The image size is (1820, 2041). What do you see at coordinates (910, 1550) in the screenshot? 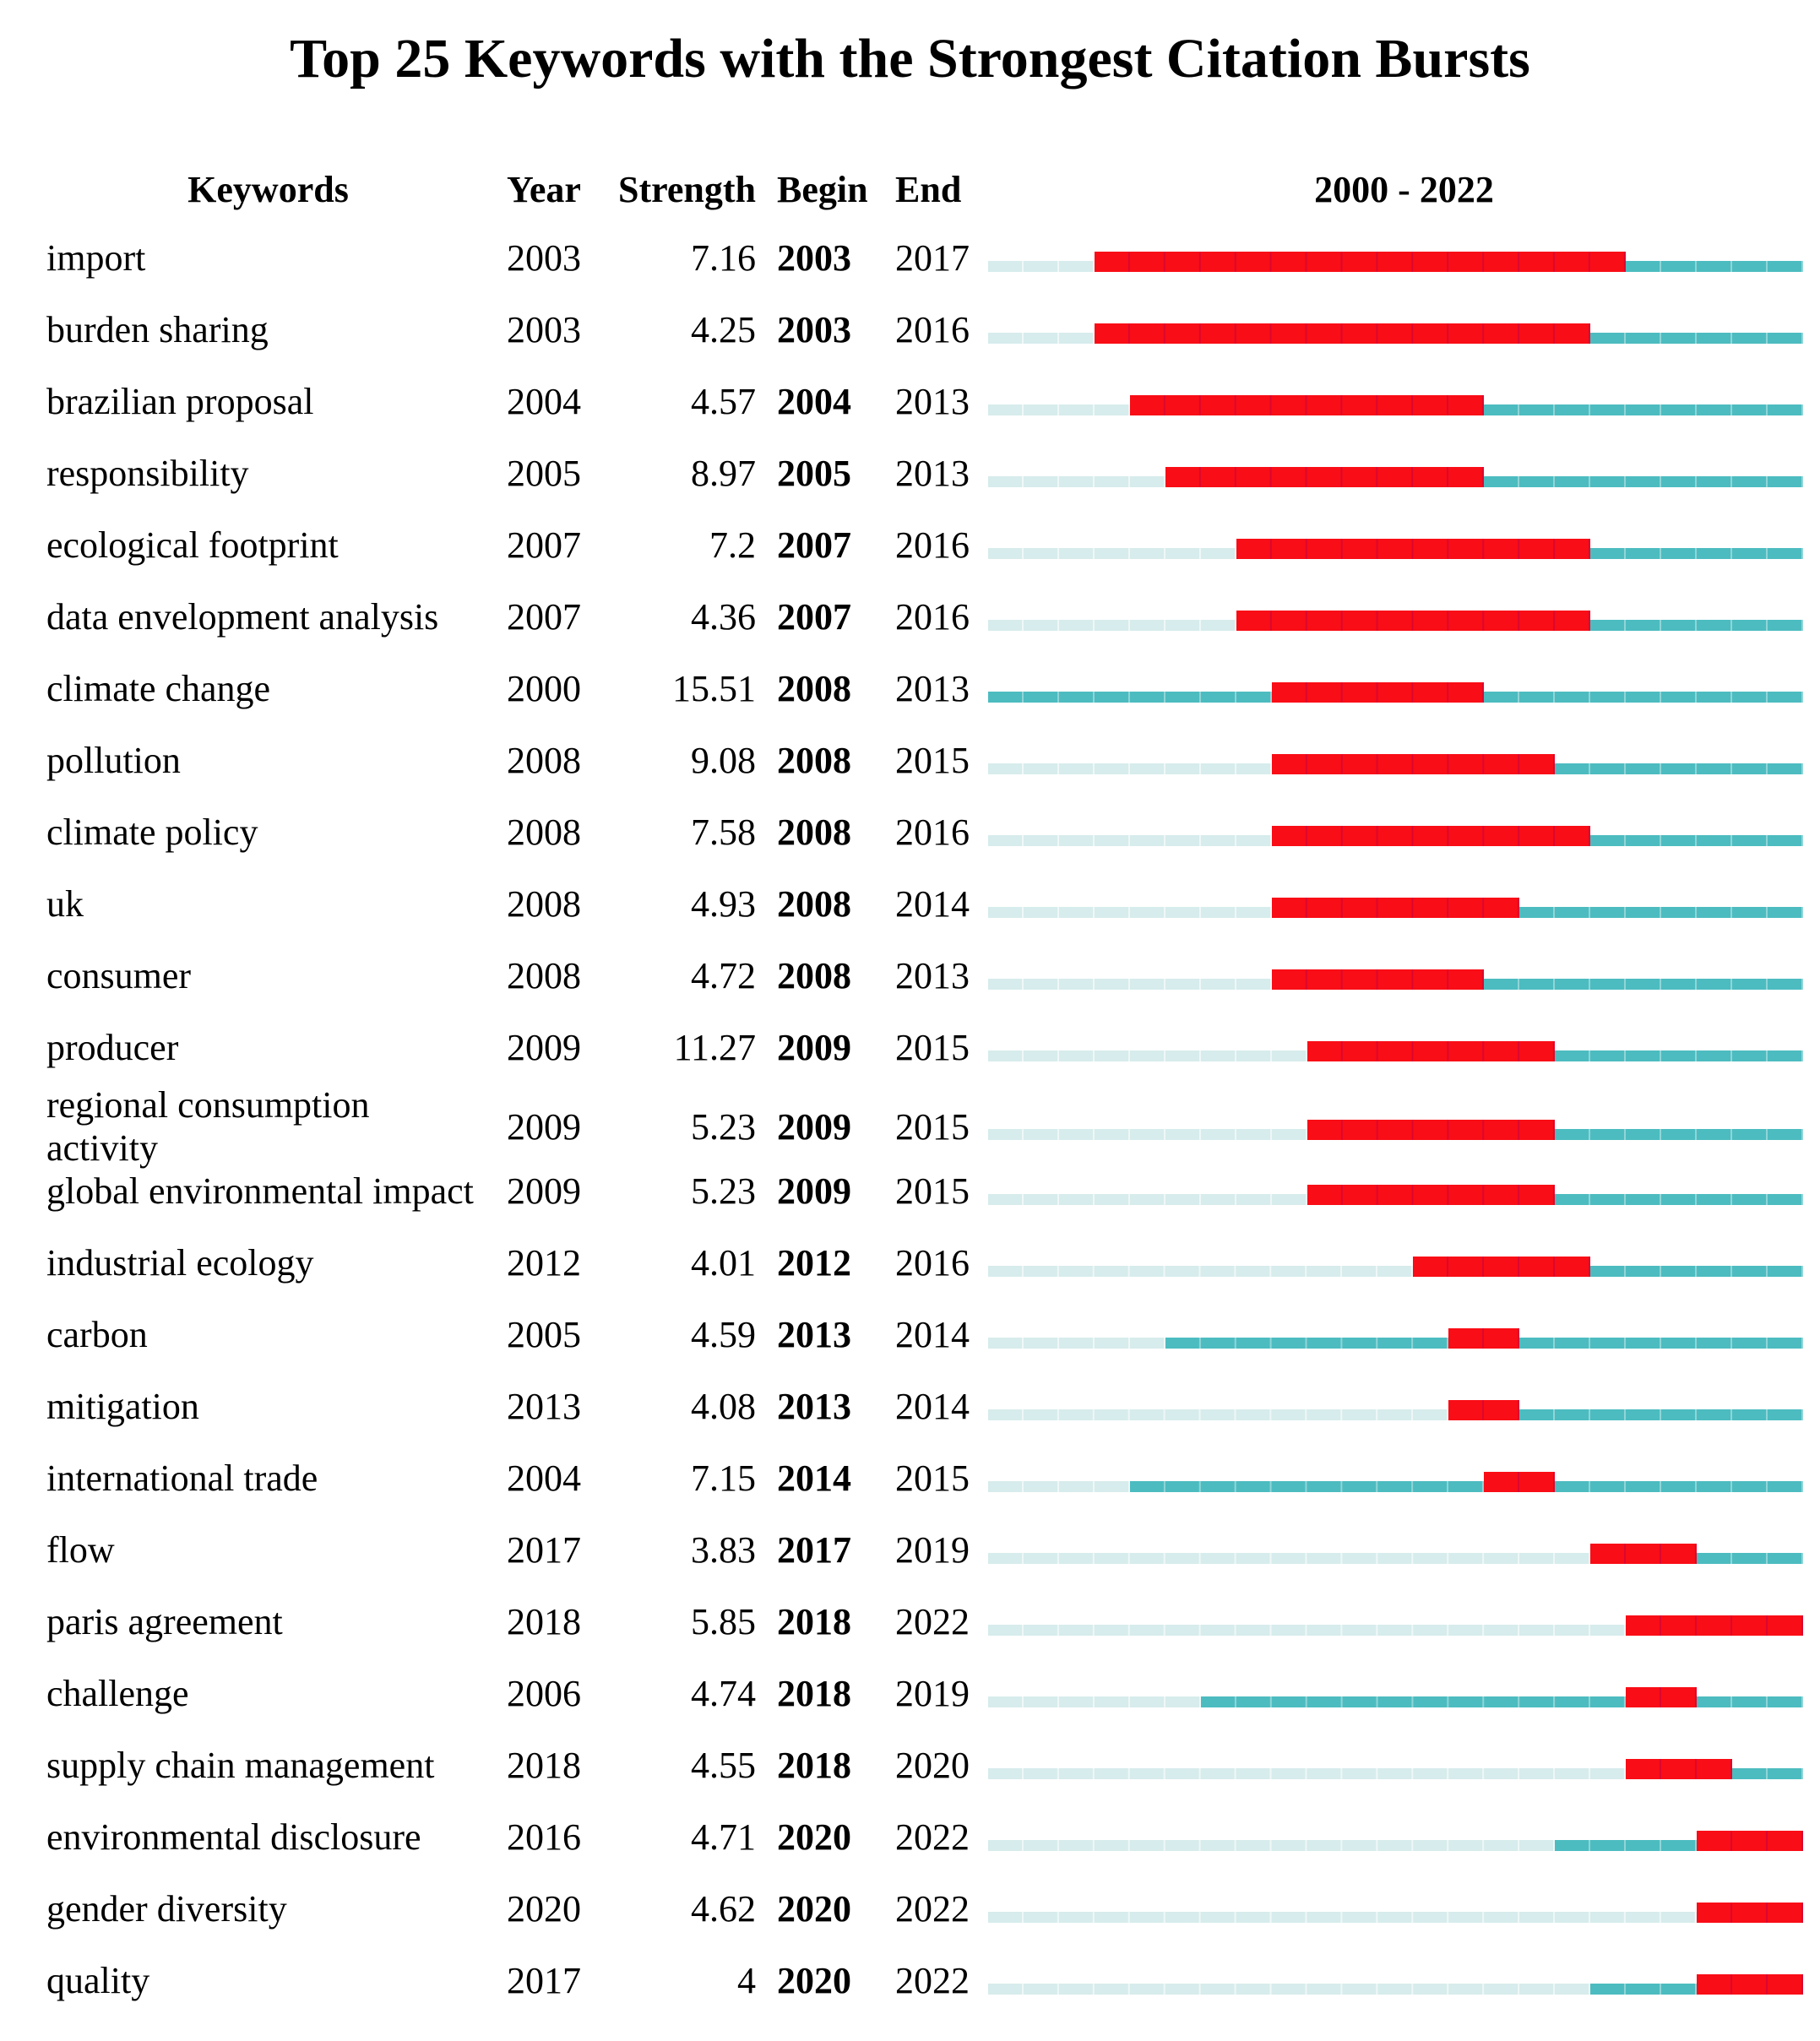
I see `table-row: flow 2017 3.83 2017 2019` at bounding box center [910, 1550].